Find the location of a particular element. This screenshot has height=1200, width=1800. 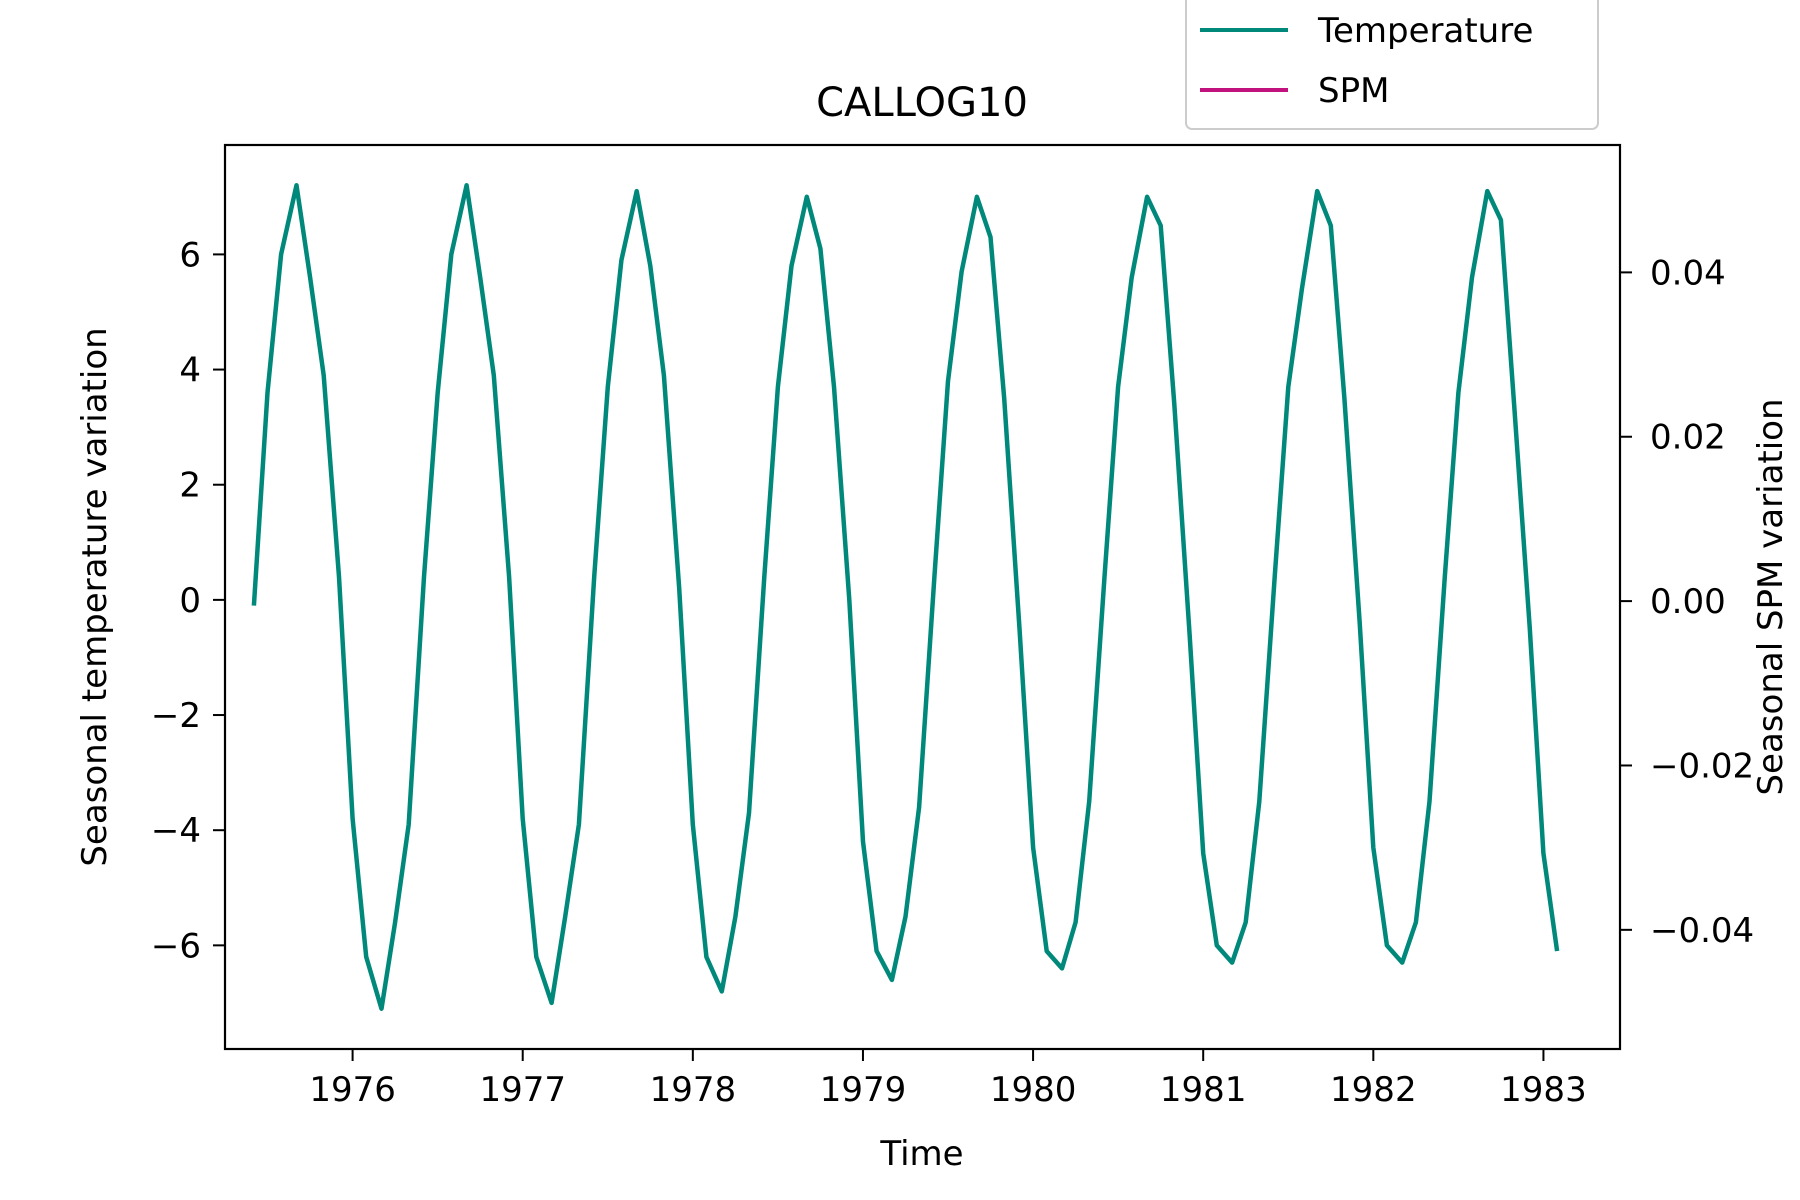

y-axis-left: −6 −4 −2 0 2 4 6 is located at coordinates (188, 600).